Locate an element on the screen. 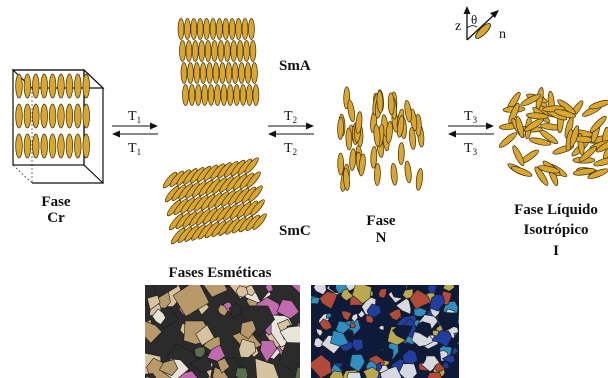  transition-arrows is located at coordinates (303, 130).